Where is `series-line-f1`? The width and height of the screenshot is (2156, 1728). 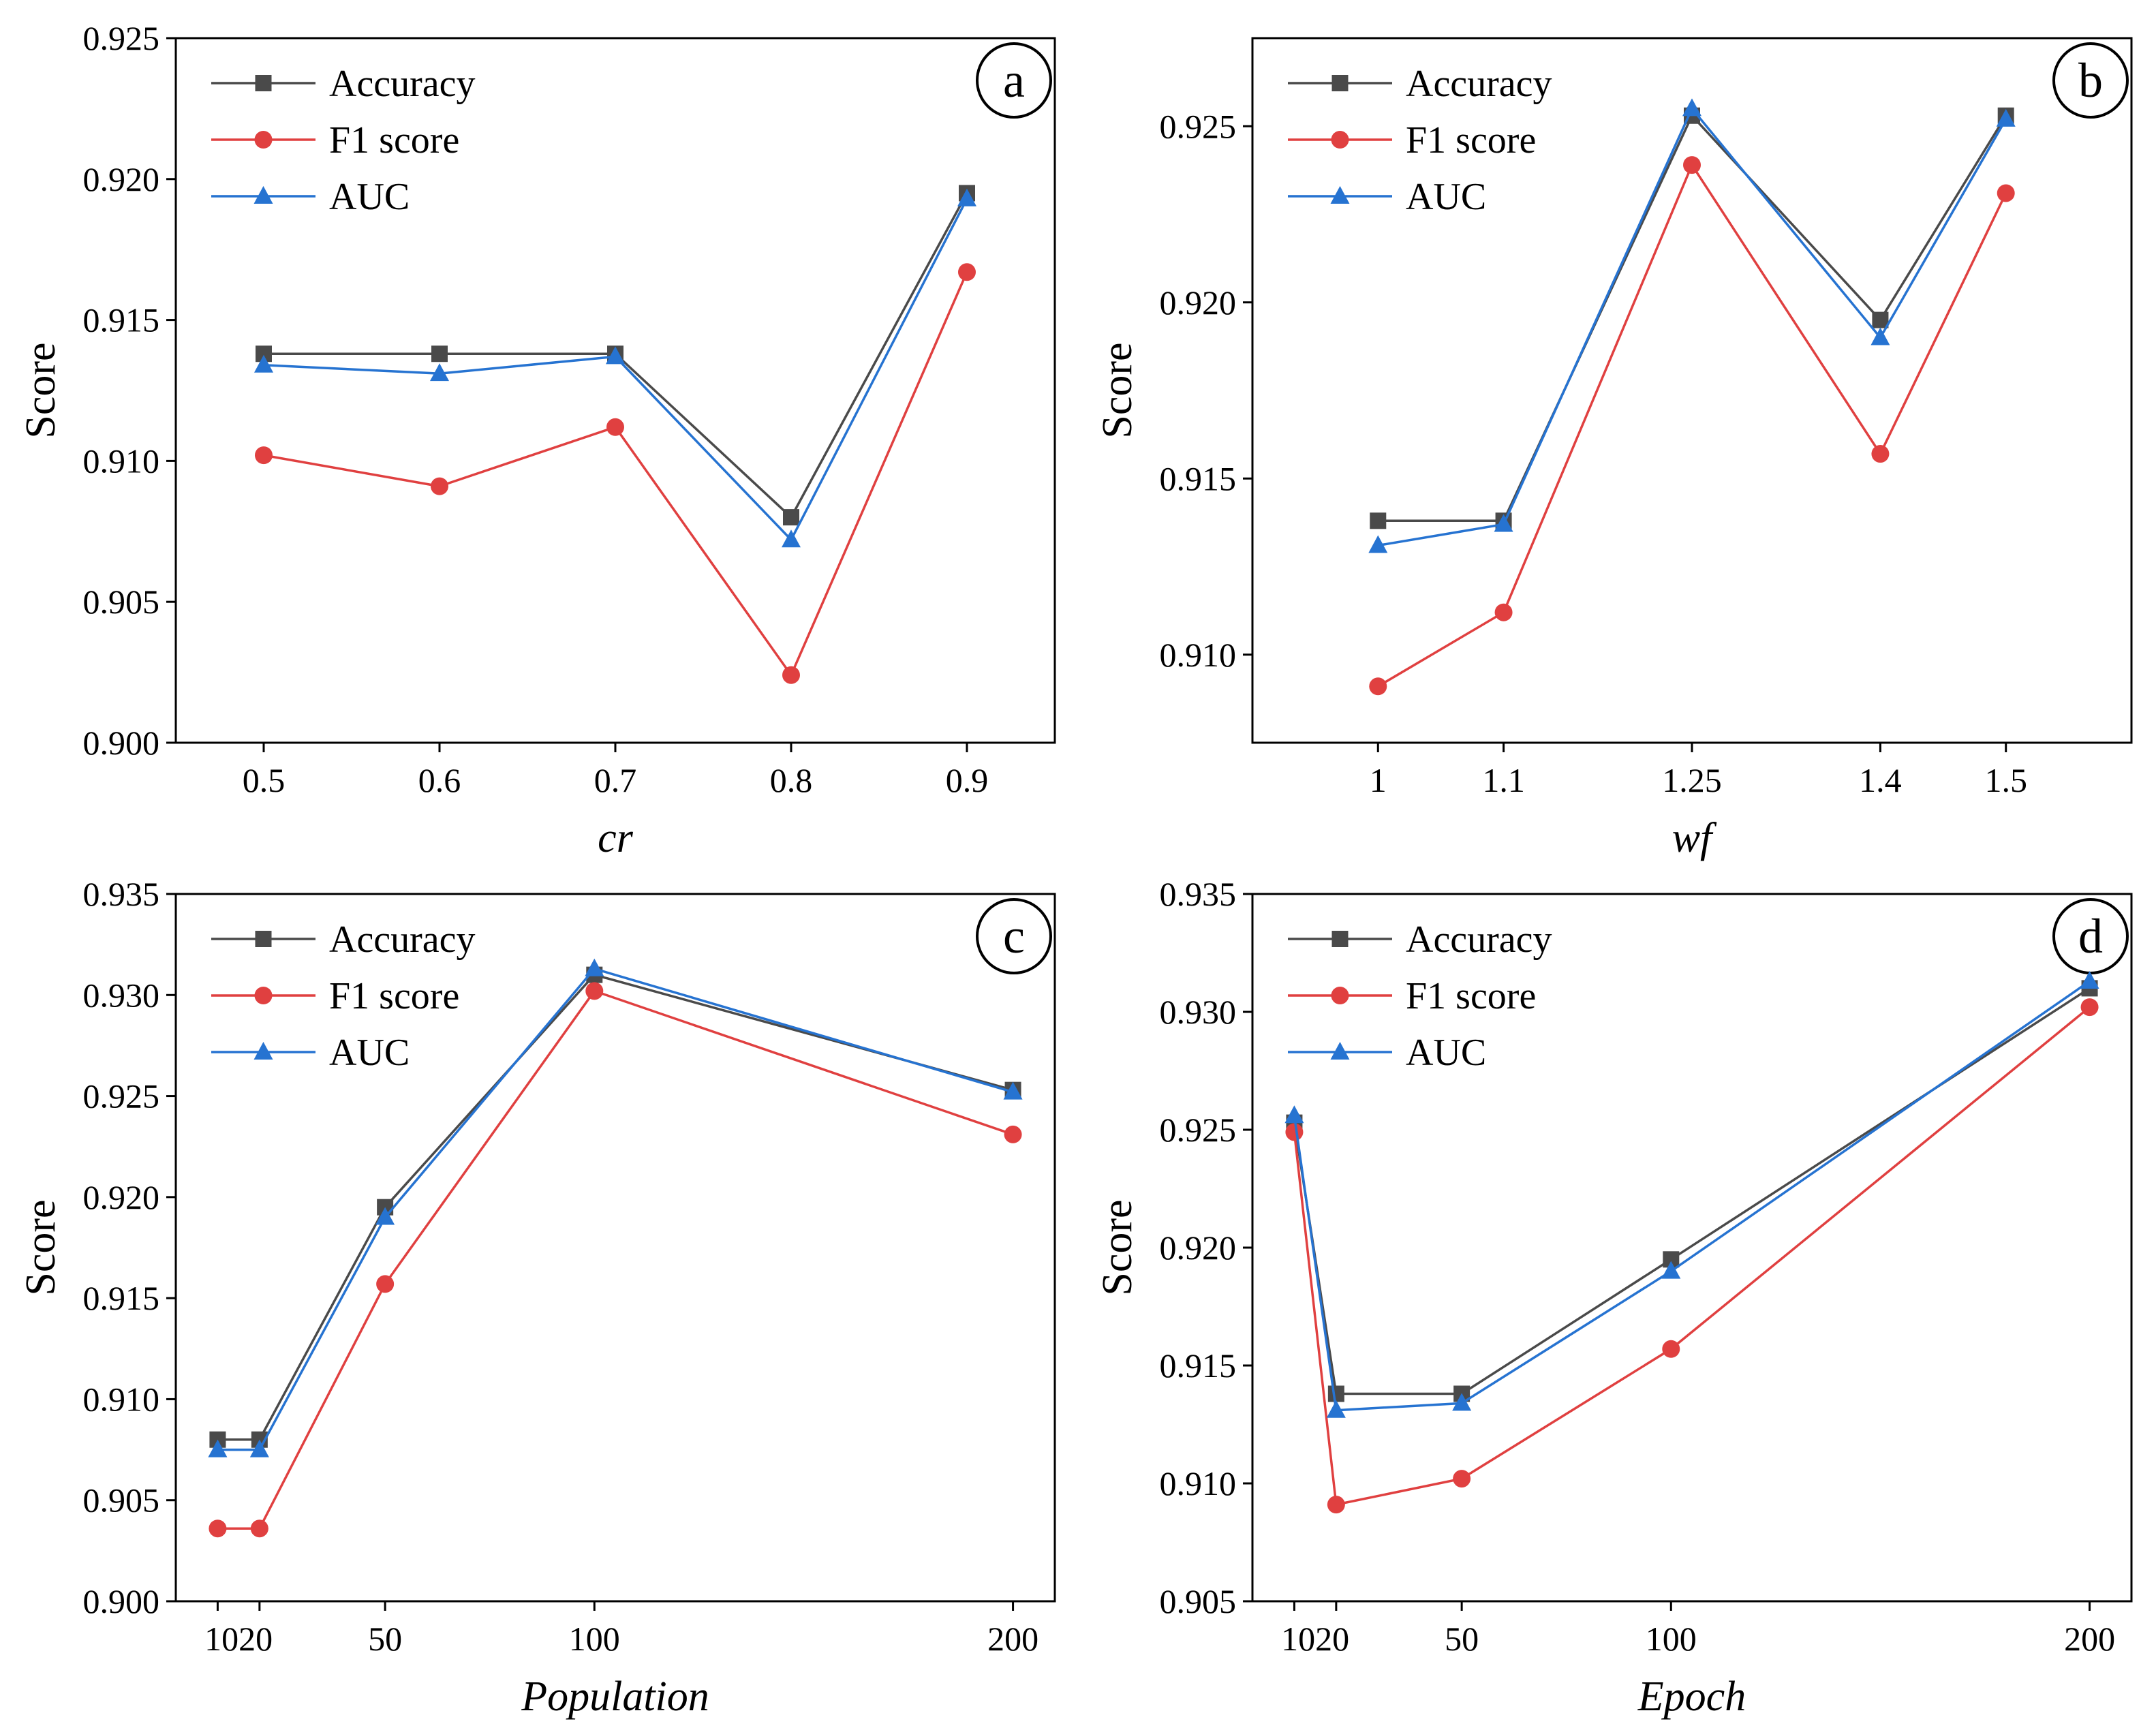
series-line-f1 is located at coordinates (615, 474).